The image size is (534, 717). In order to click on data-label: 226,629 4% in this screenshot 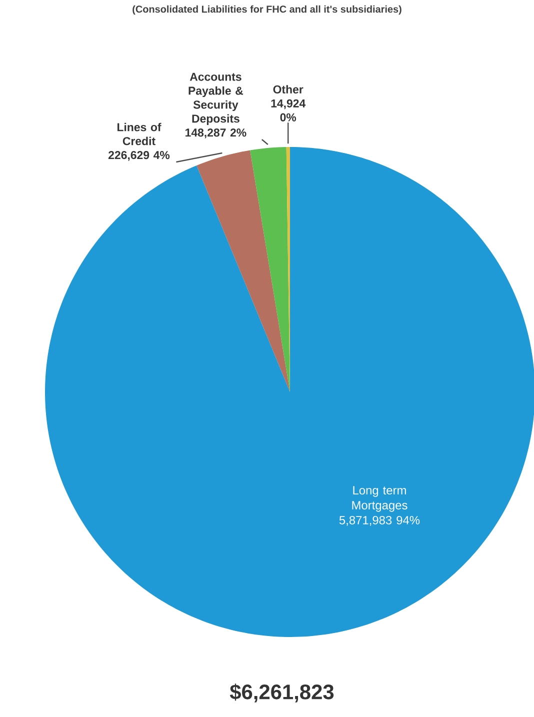, I will do `click(139, 156)`.